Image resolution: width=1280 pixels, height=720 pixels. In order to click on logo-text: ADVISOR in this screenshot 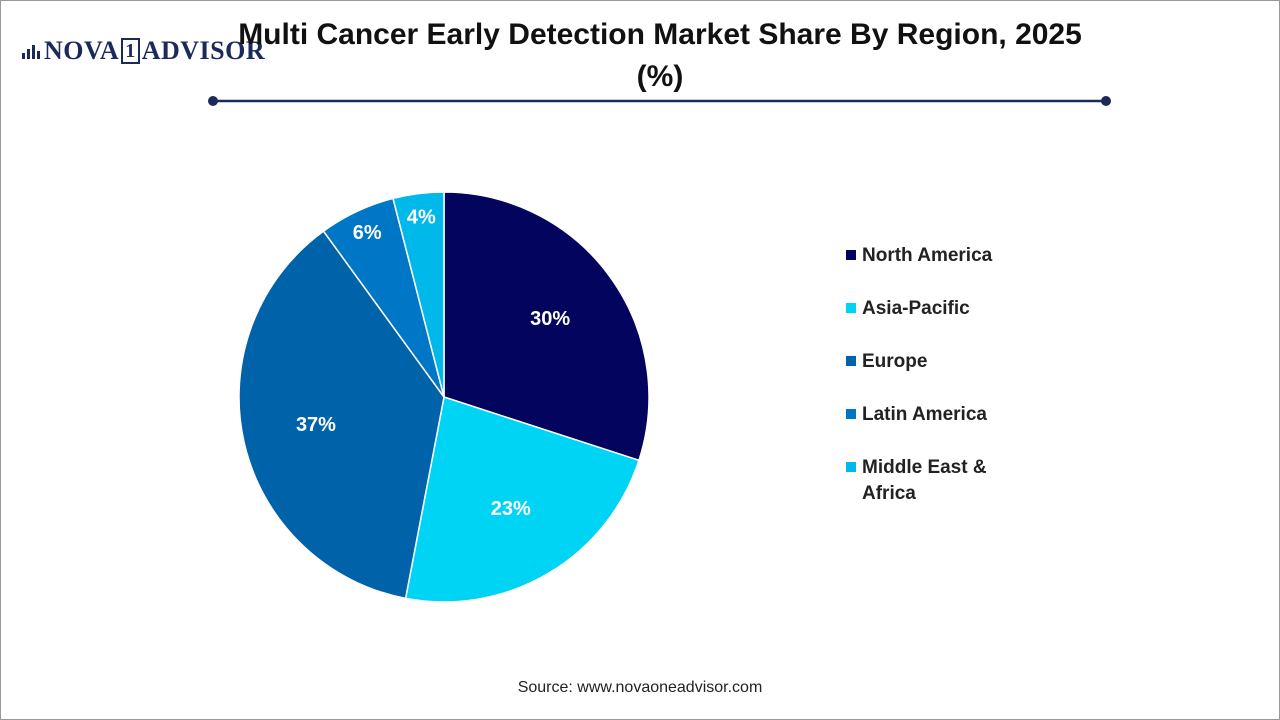, I will do `click(203, 50)`.